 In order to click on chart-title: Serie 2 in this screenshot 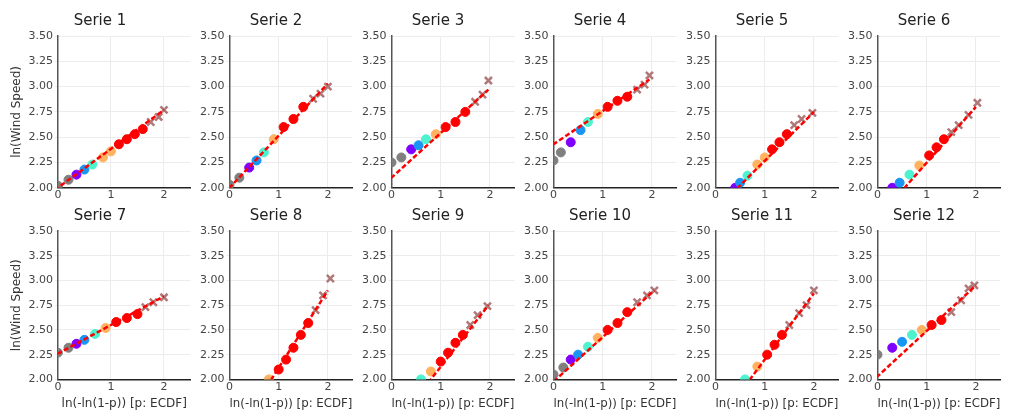, I will do `click(276, 19)`.